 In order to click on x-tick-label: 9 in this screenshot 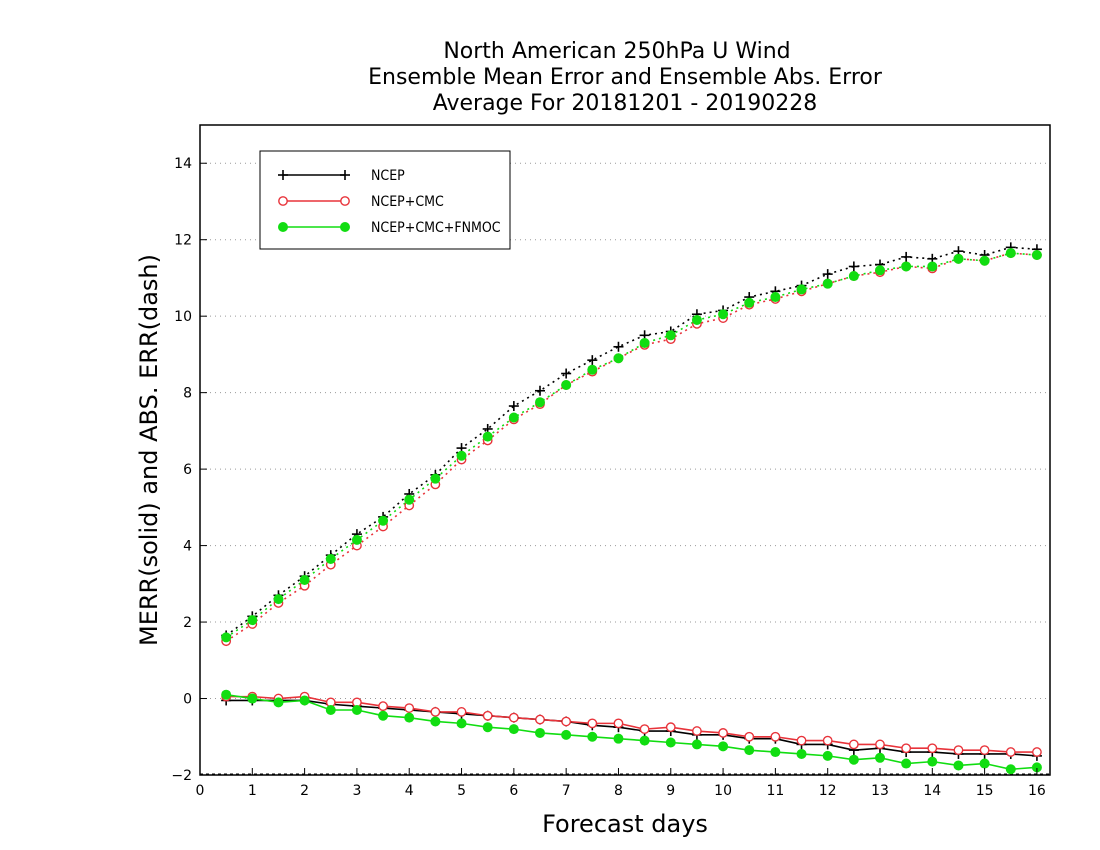, I will do `click(670, 791)`.